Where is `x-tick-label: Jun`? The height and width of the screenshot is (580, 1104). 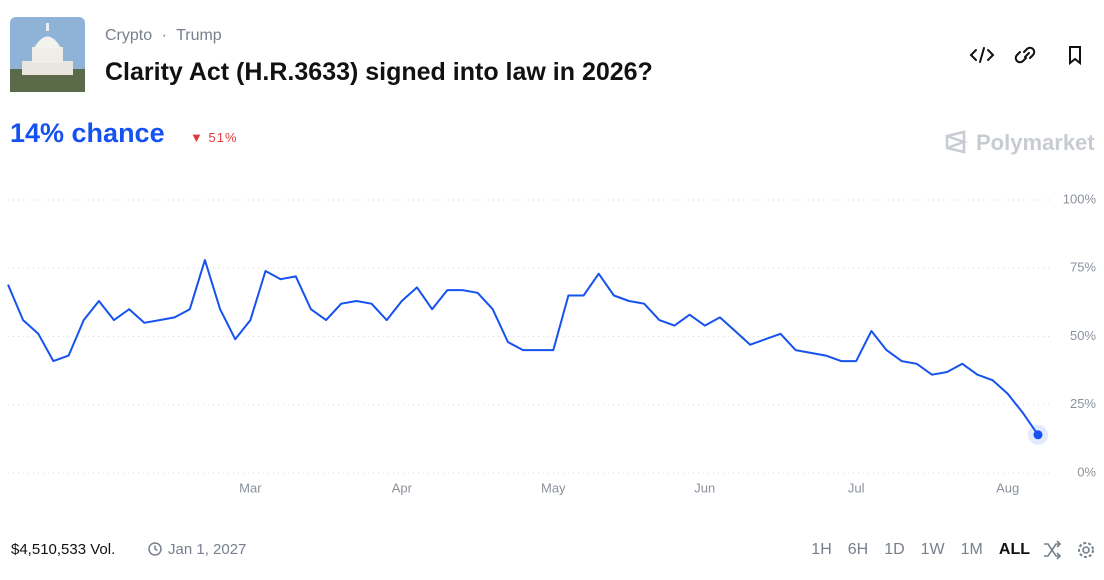
x-tick-label: Jun is located at coordinates (704, 487).